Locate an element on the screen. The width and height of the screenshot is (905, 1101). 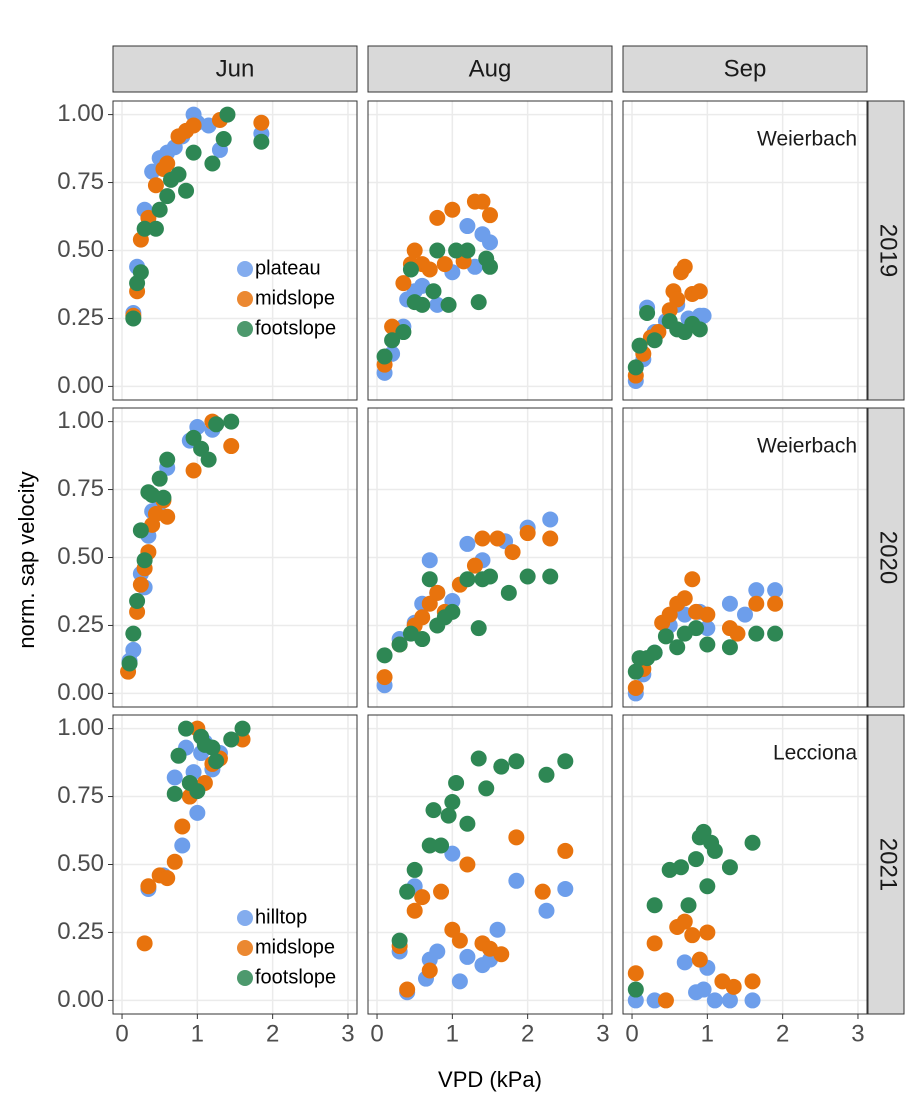
legend-label: midslope is located at coordinates (295, 298).